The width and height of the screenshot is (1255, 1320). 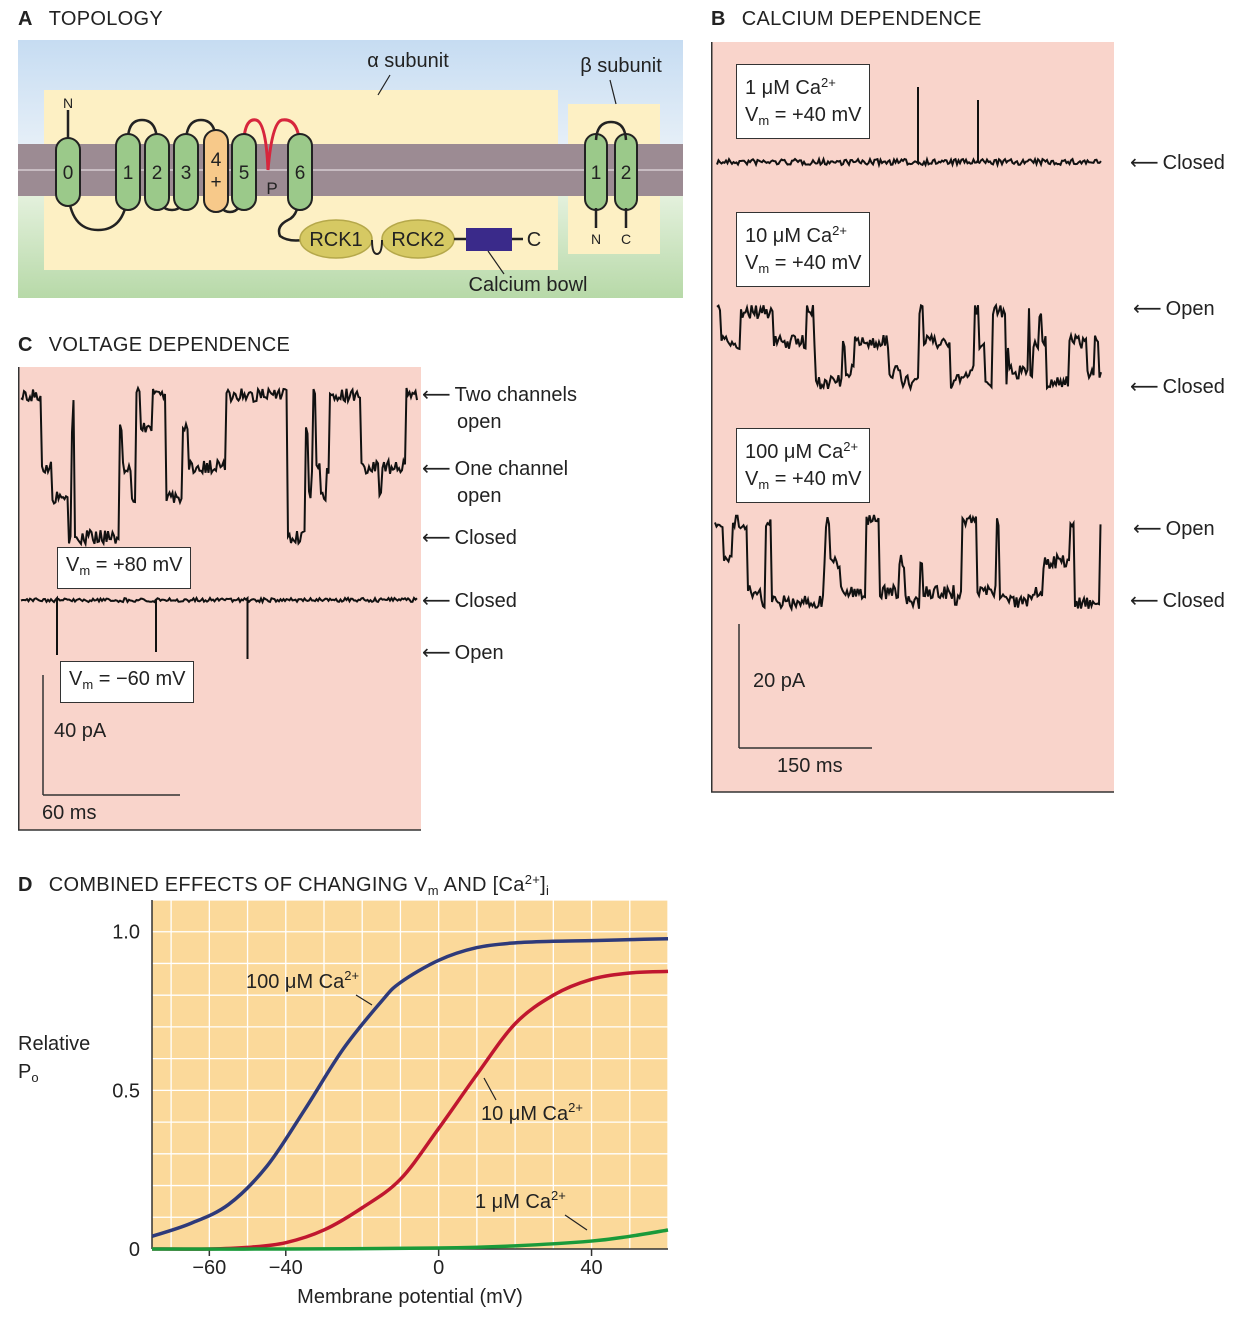 What do you see at coordinates (626, 239) in the screenshot?
I see `beta-c: C` at bounding box center [626, 239].